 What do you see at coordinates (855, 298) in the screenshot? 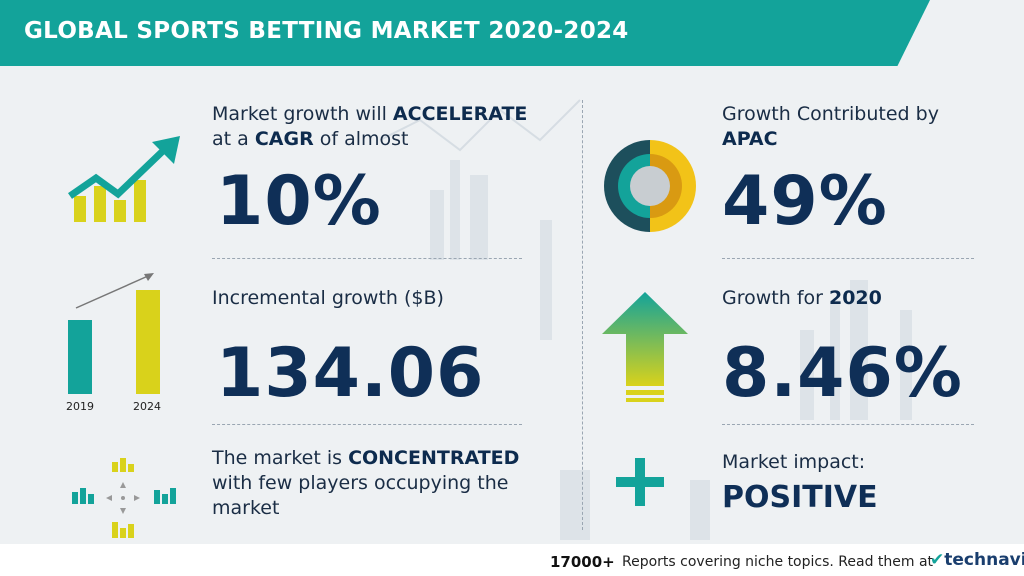
I see `growth-2020-year: 2020` at bounding box center [855, 298].